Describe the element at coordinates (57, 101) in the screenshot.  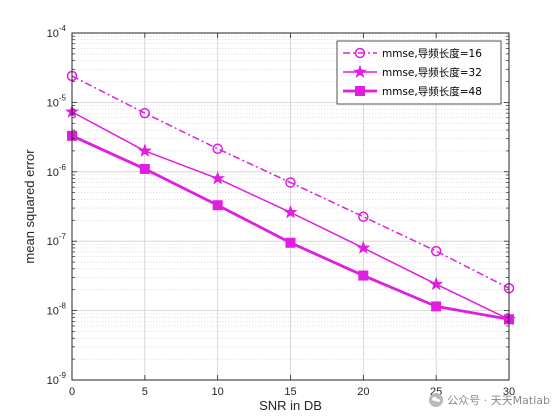
I see `y-tick-label: 10⁻⁵` at that location.